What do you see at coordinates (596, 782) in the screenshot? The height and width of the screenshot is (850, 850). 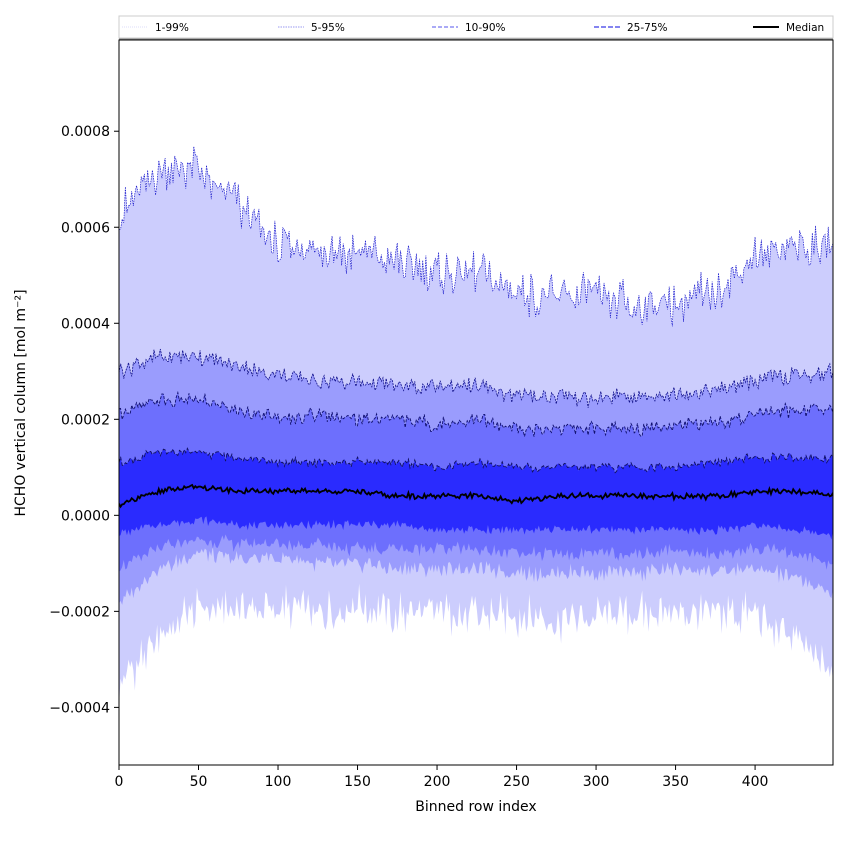 I see `x-tick-label: 300` at bounding box center [596, 782].